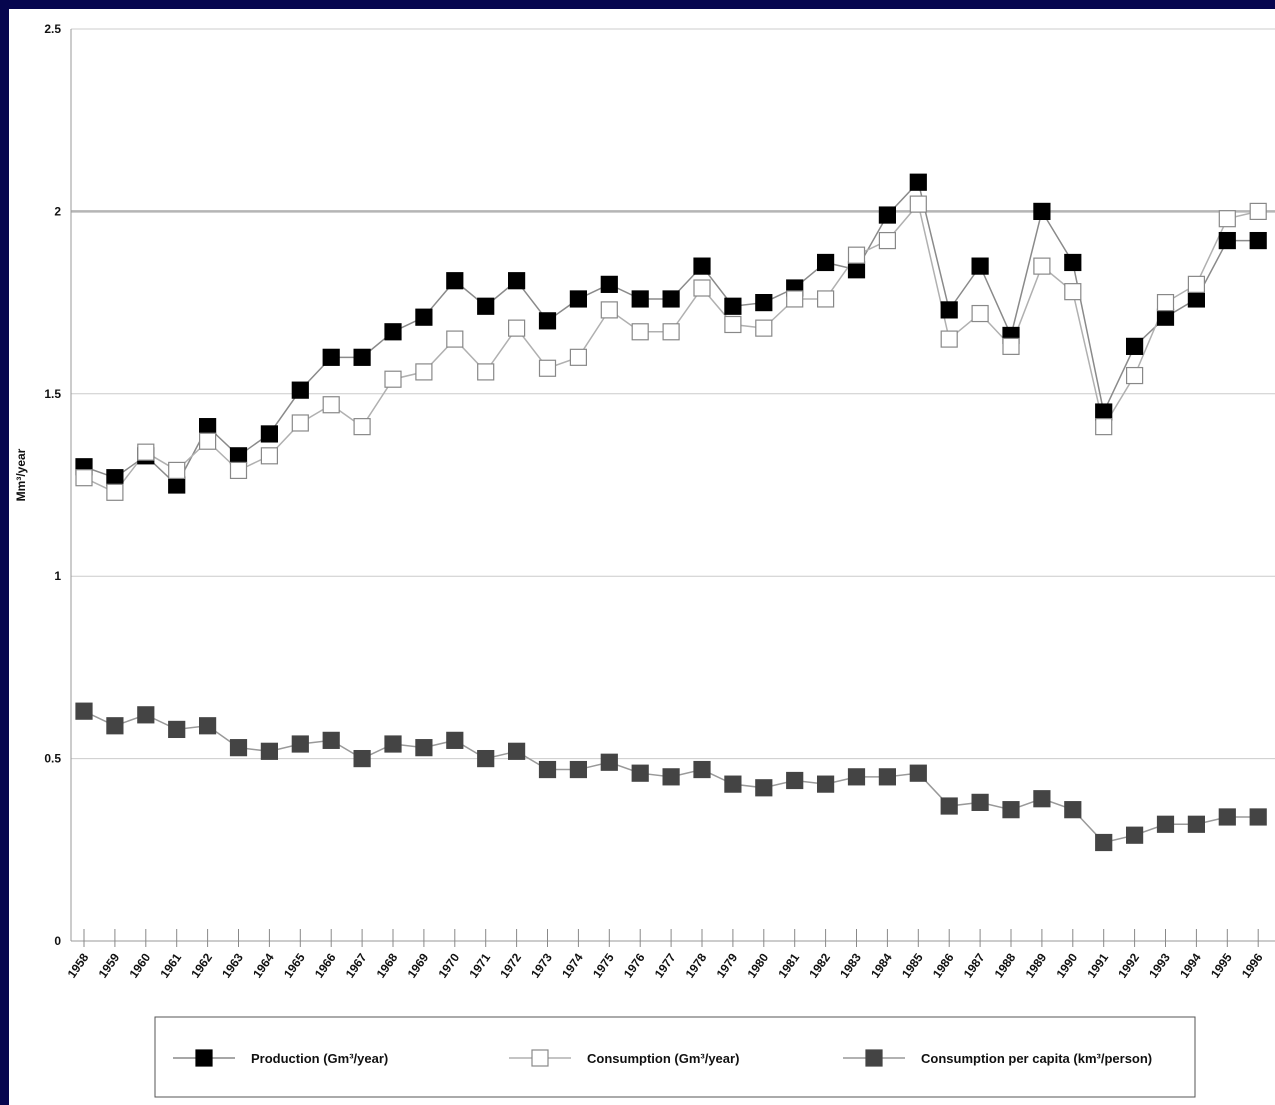 The height and width of the screenshot is (1105, 1275). I want to click on x-tick-label: 1982, so click(819, 965).